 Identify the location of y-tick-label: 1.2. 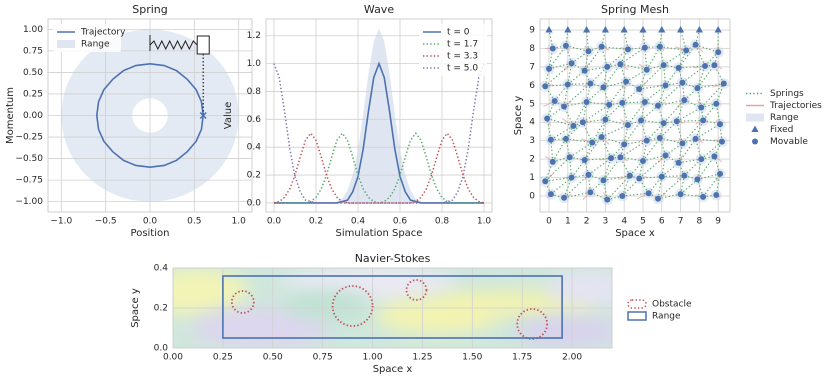
(254, 36).